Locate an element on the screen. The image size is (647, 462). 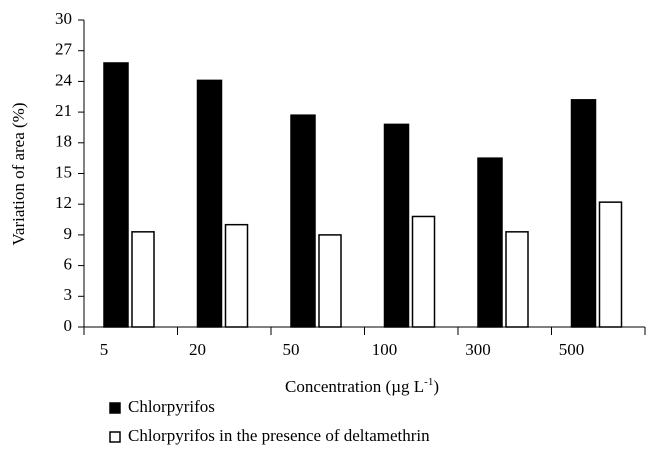
y-tick-label: 6 is located at coordinates (68, 264).